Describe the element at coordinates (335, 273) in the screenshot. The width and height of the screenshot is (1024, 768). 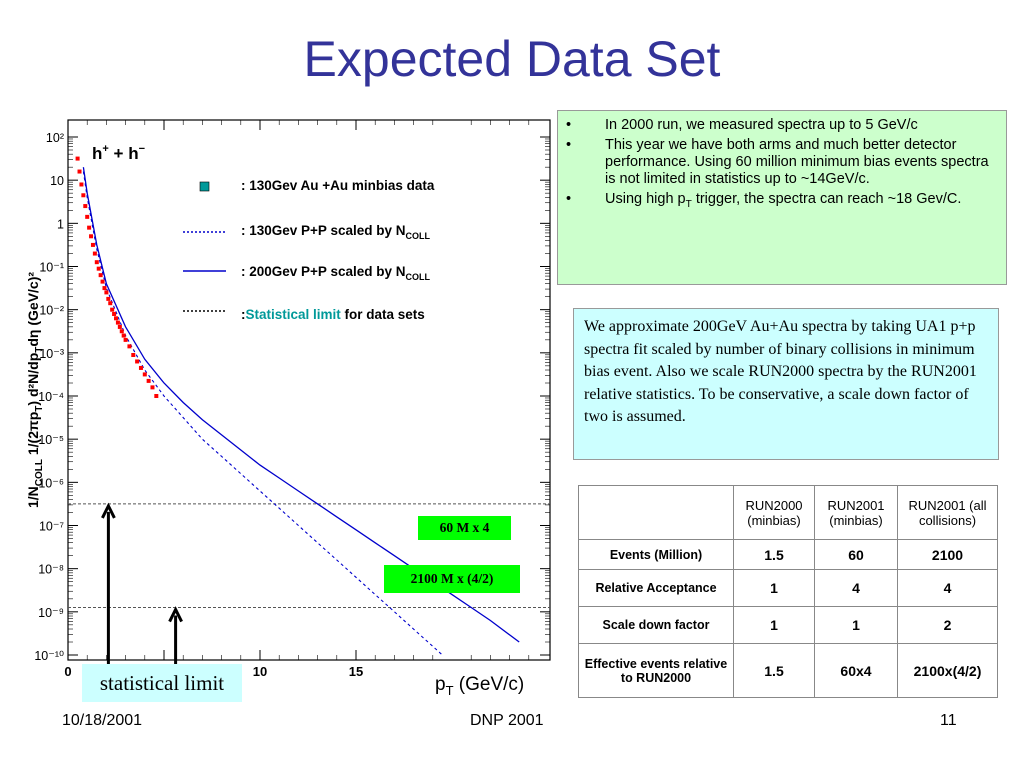
I see `legend-label-200pp: : 200Gev P+P scaled by NCOLL` at that location.